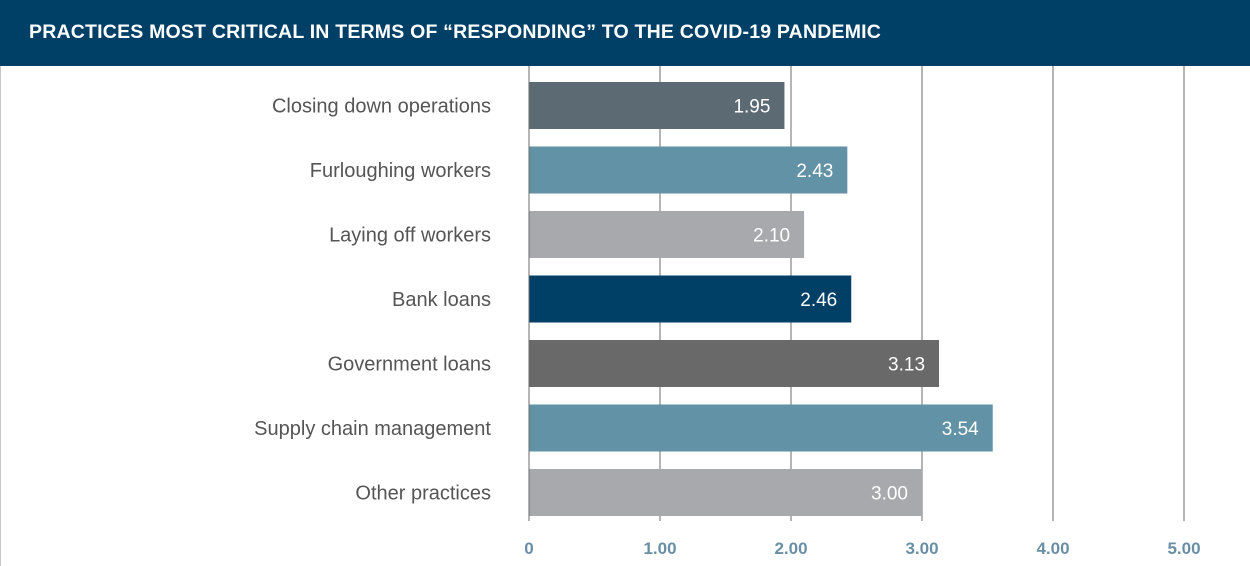  What do you see at coordinates (528, 548) in the screenshot?
I see `x-tick-label: 0` at bounding box center [528, 548].